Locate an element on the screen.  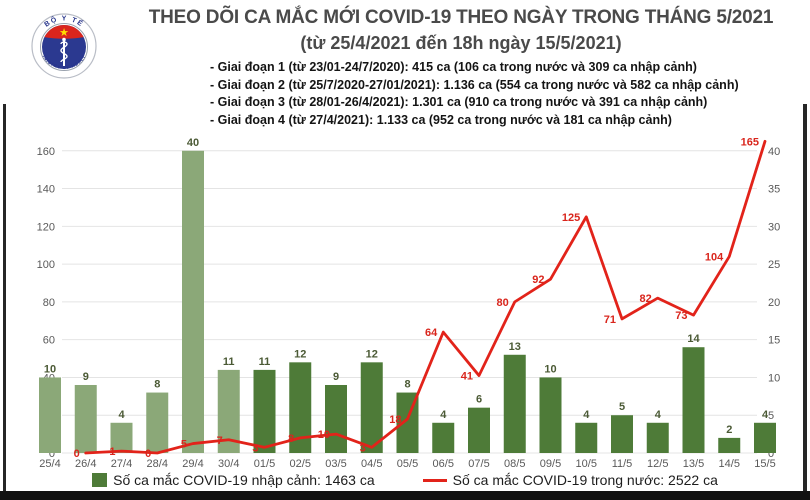
bar-value-label: 14 is located at coordinates (693, 339).